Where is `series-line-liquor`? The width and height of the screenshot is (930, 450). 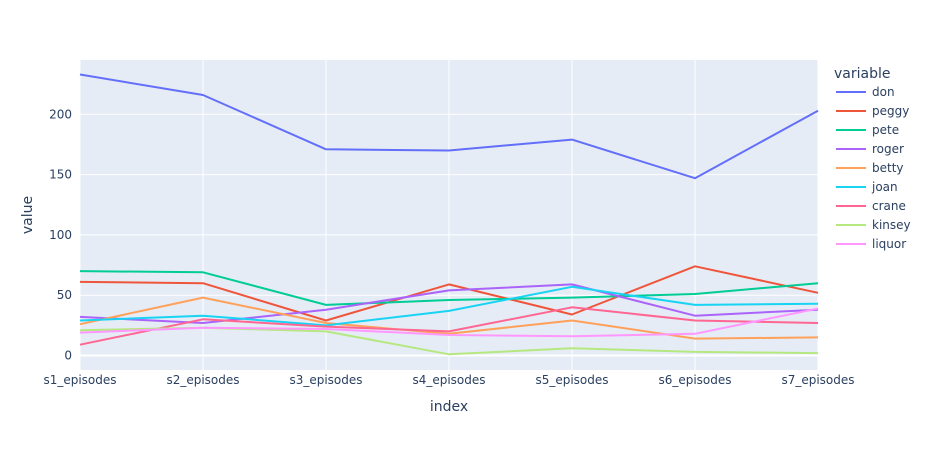 series-line-liquor is located at coordinates (449, 322).